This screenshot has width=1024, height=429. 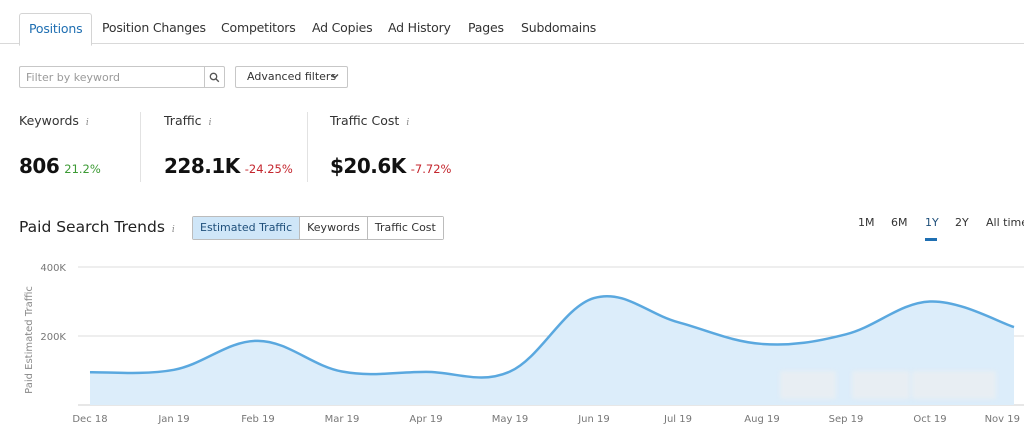 I want to click on advanced-filters-button: Advanced filters, so click(x=291, y=77).